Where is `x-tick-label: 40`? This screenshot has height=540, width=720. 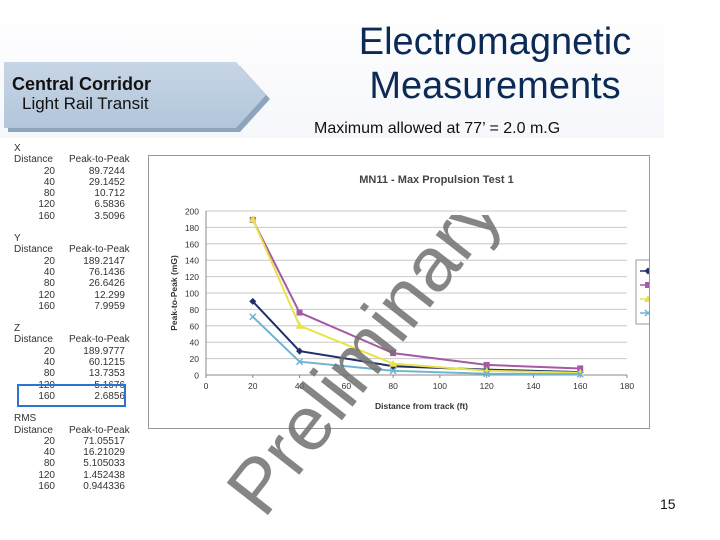
x-tick-label: 40 is located at coordinates (300, 386).